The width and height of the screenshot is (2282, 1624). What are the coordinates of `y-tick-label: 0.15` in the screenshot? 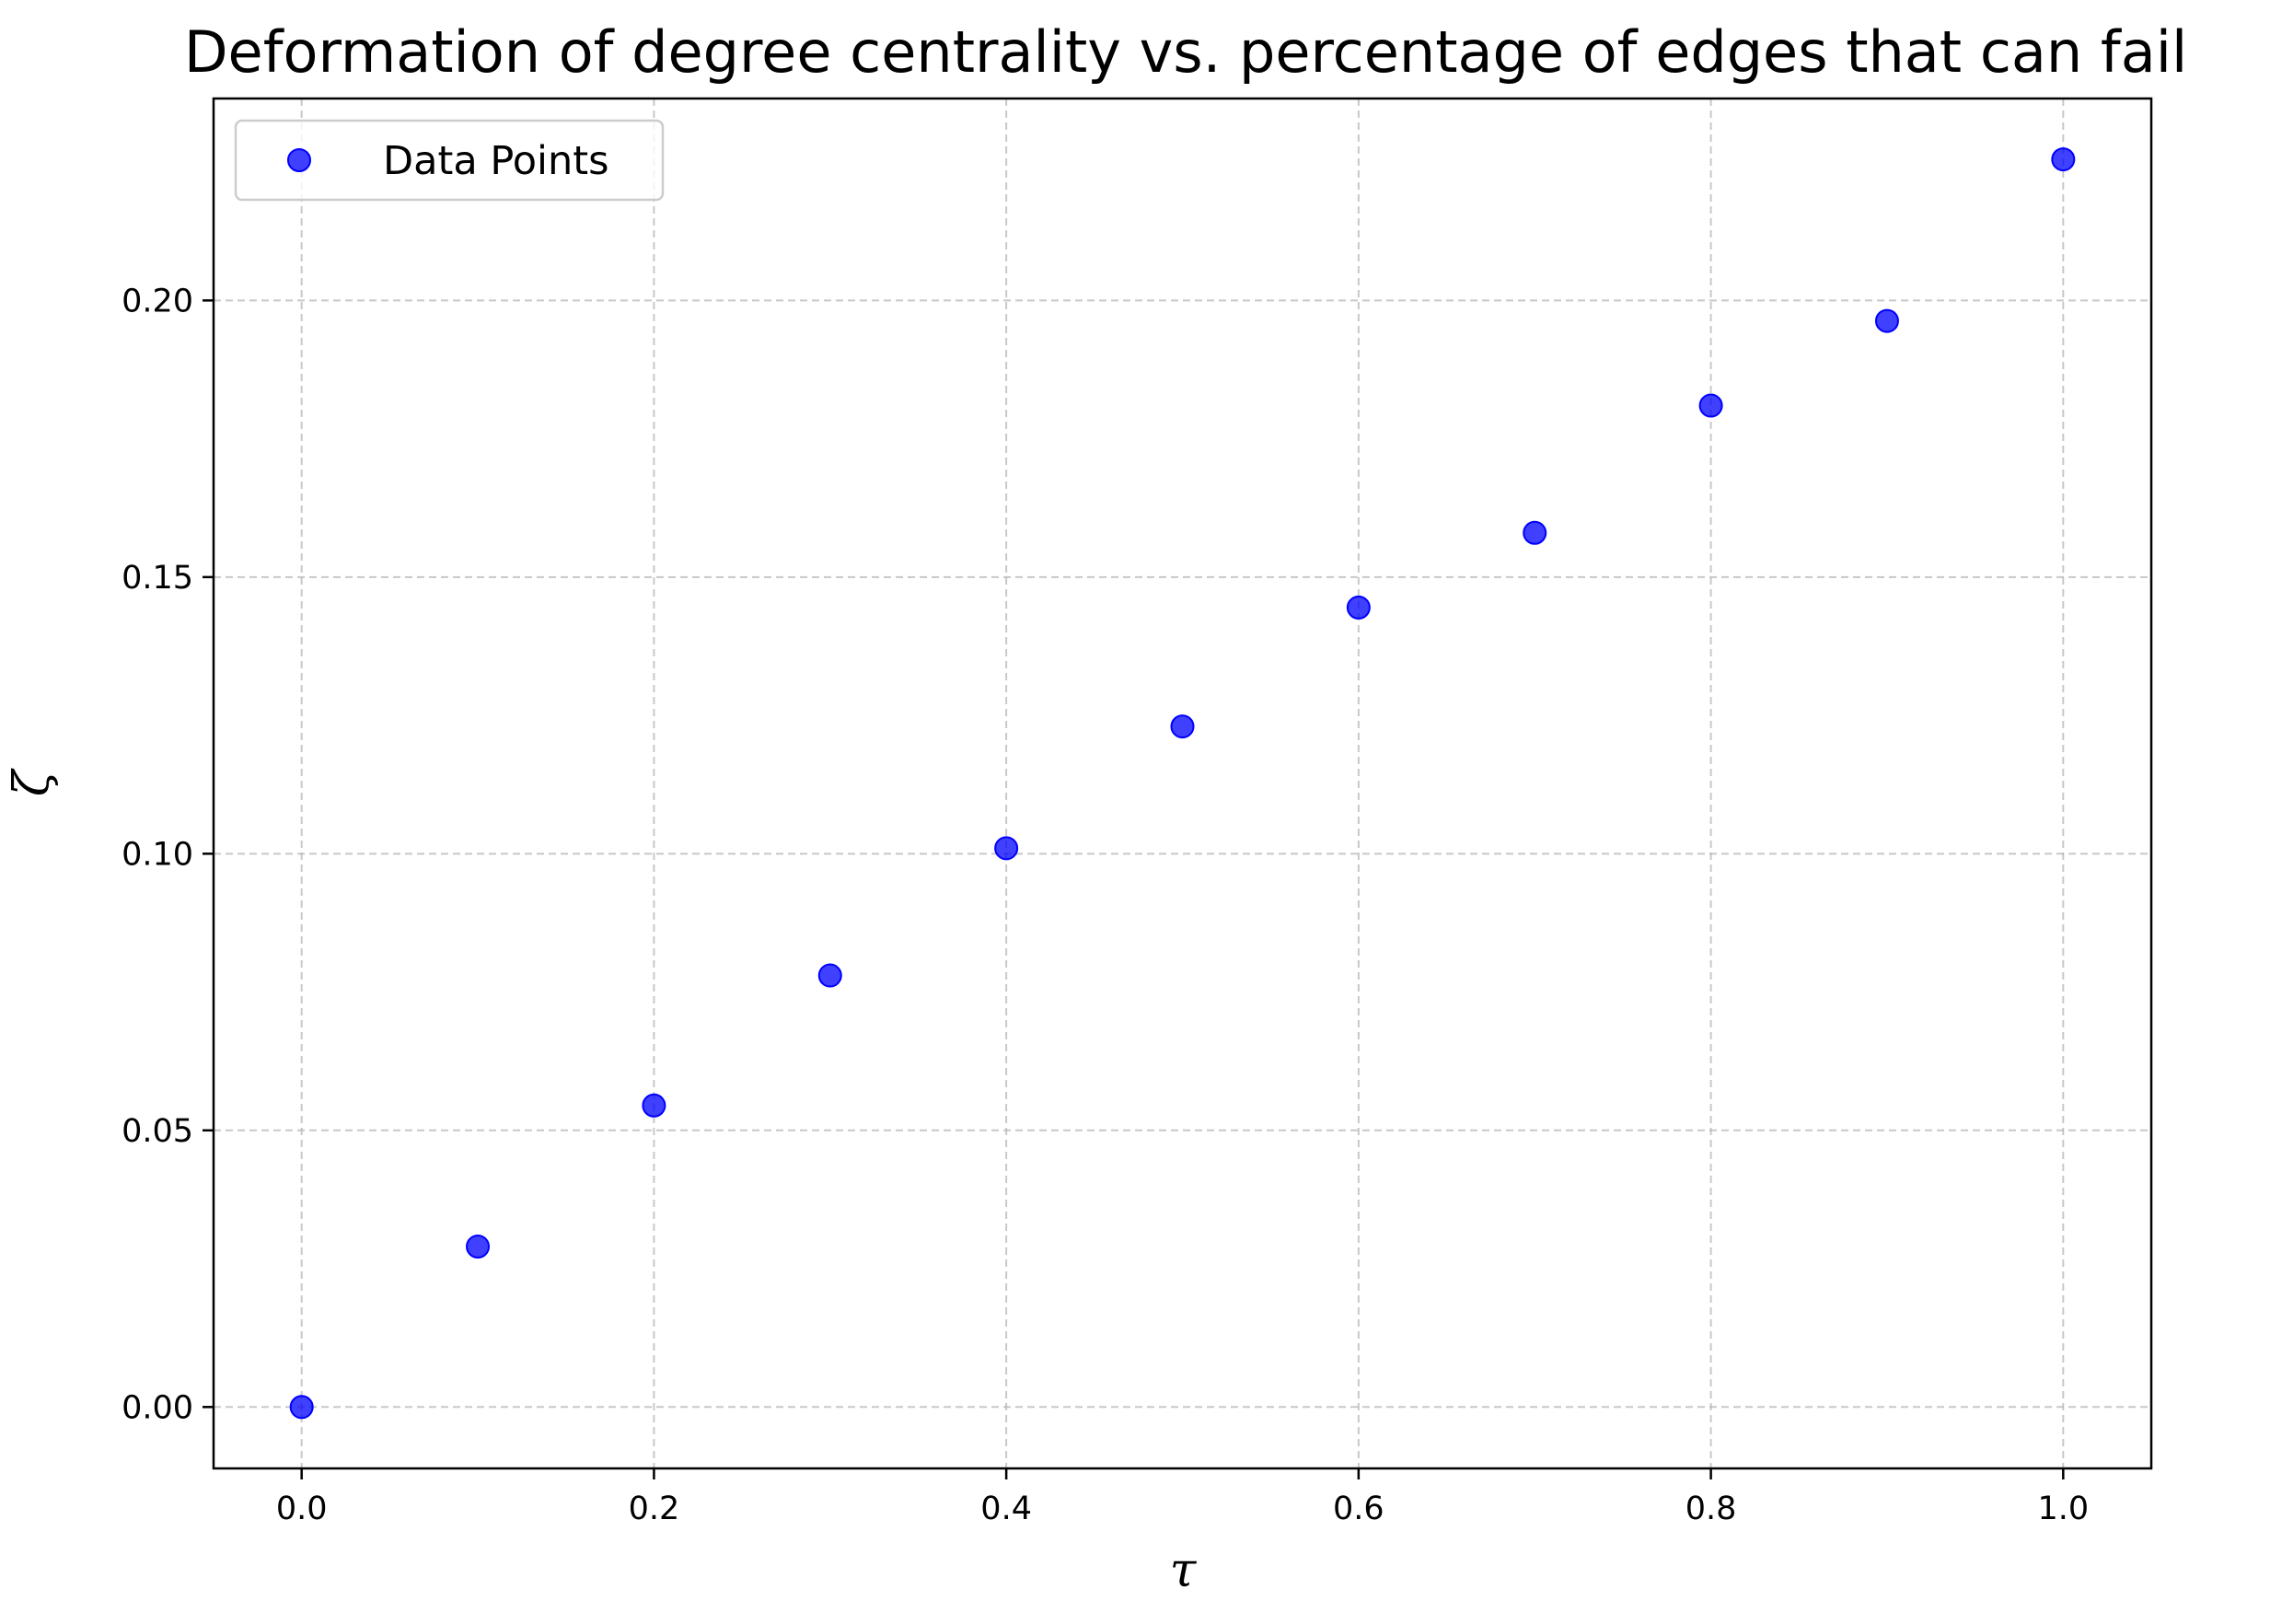 It's located at (157, 578).